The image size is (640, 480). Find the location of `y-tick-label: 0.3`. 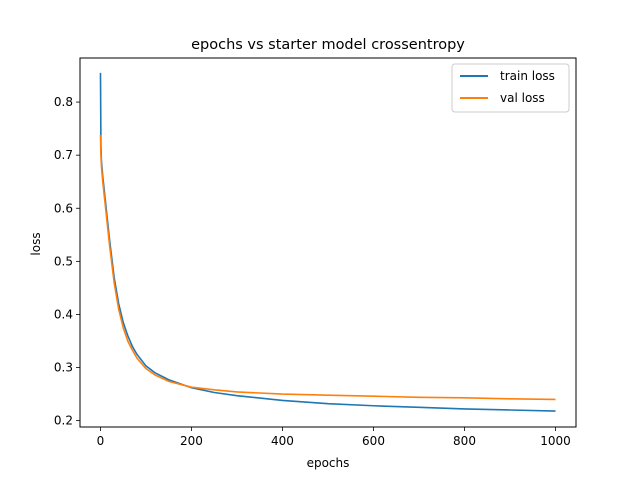

y-tick-label: 0.3 is located at coordinates (63, 368).